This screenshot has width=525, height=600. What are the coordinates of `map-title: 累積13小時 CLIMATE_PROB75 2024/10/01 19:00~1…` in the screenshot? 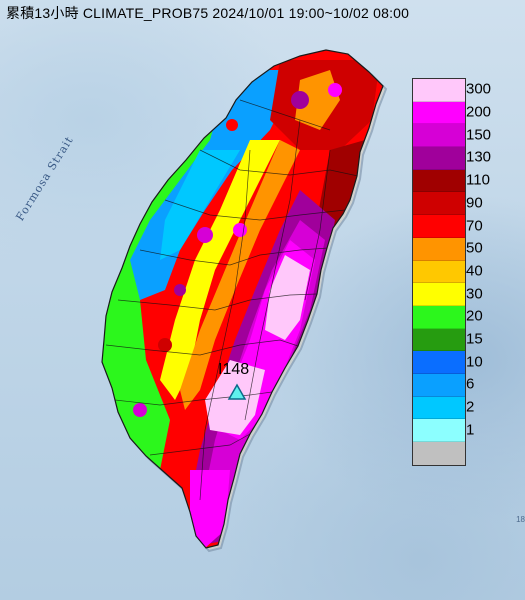 It's located at (208, 13).